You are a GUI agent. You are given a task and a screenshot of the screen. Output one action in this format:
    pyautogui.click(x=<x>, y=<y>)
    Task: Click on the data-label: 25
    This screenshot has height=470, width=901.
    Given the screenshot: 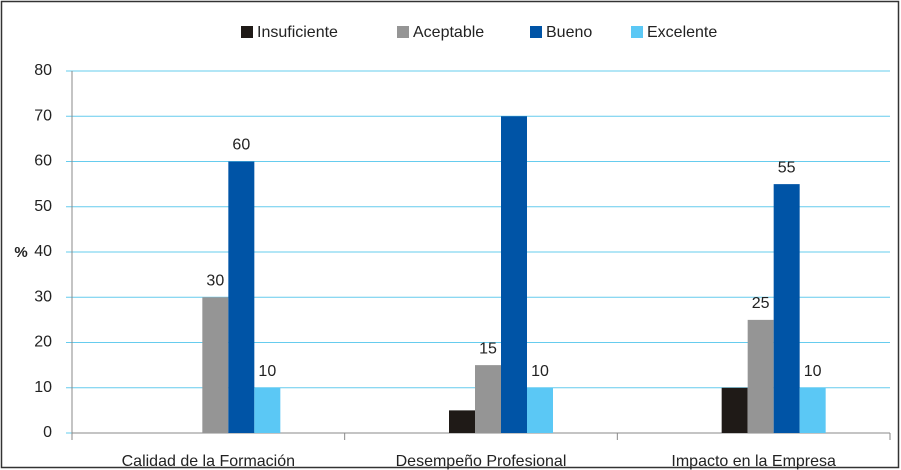 What is the action you would take?
    pyautogui.click(x=761, y=303)
    